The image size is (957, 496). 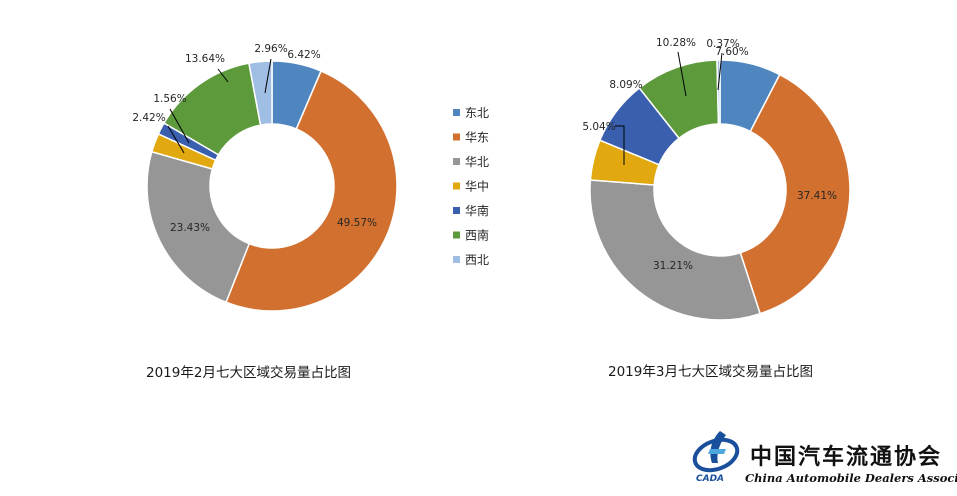 I want to click on legend-swatch-华中, so click(x=456, y=186).